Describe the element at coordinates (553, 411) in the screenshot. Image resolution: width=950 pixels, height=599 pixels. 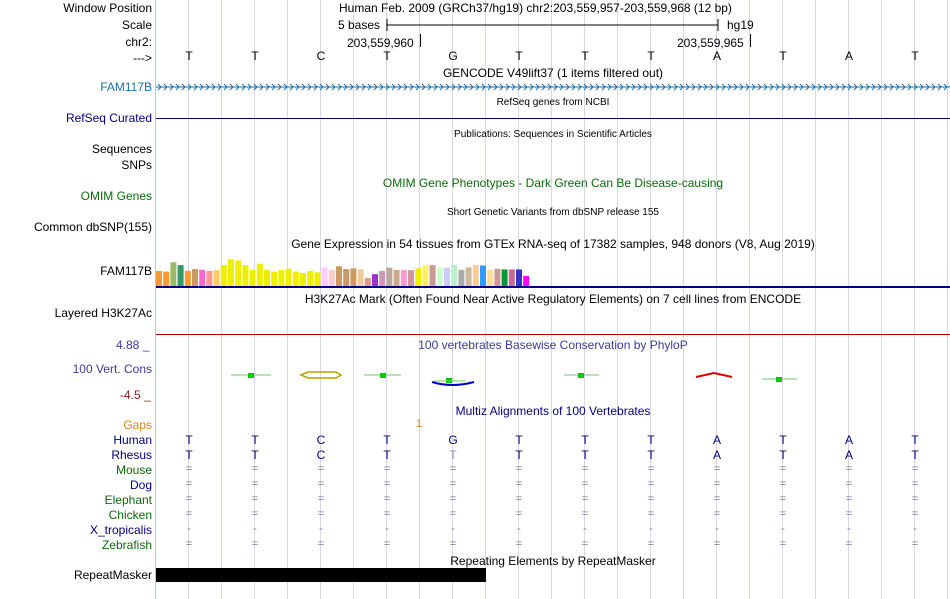
I see `multiz-track-title: Multiz Alignments of 100 Vertebrates` at that location.